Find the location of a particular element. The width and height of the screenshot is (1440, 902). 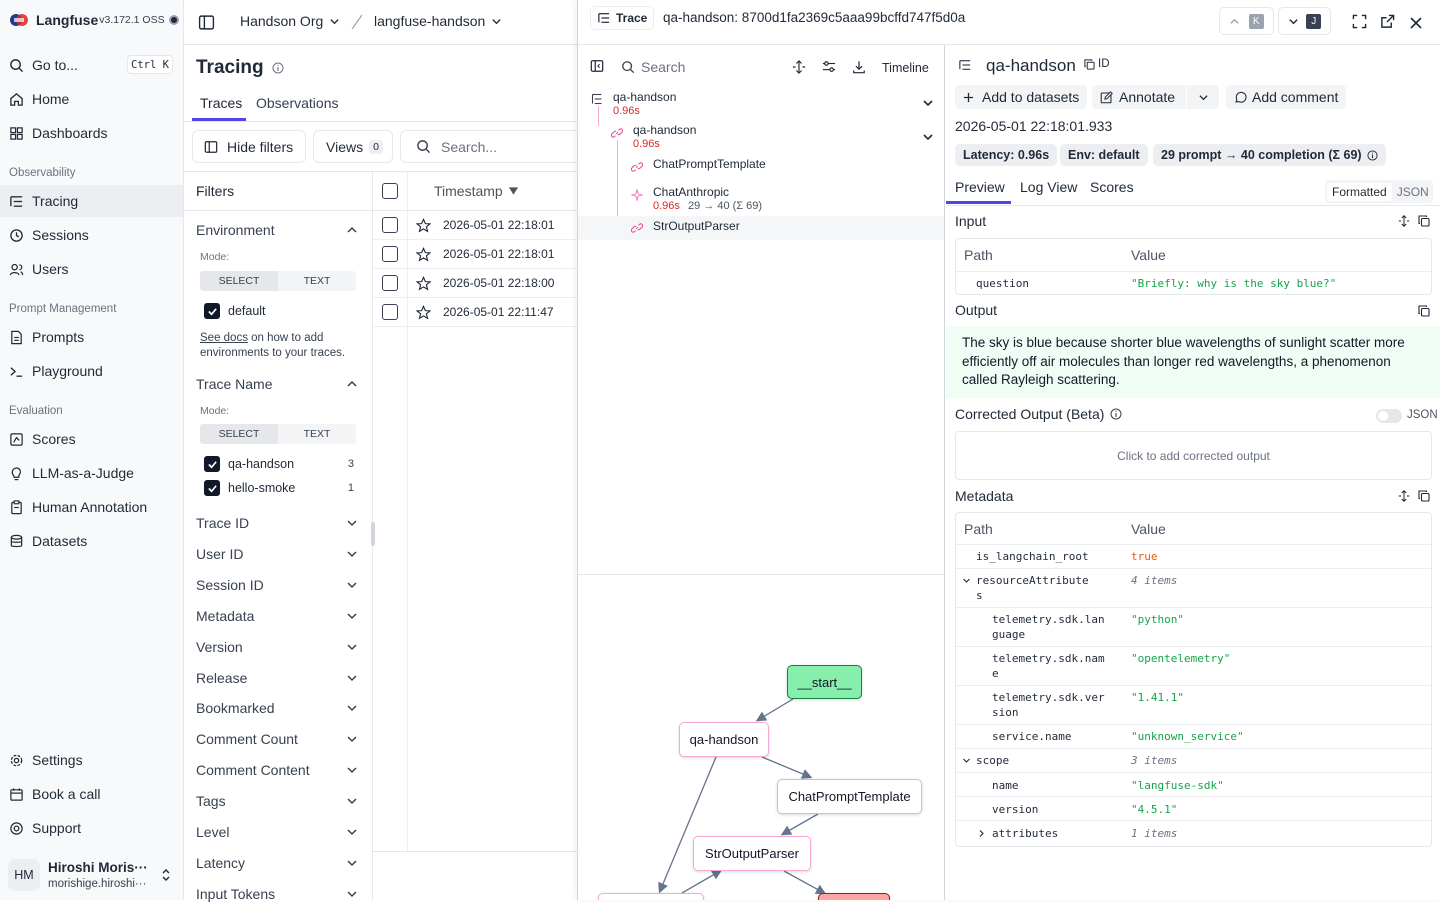

external-link-icon is located at coordinates (1387, 21).